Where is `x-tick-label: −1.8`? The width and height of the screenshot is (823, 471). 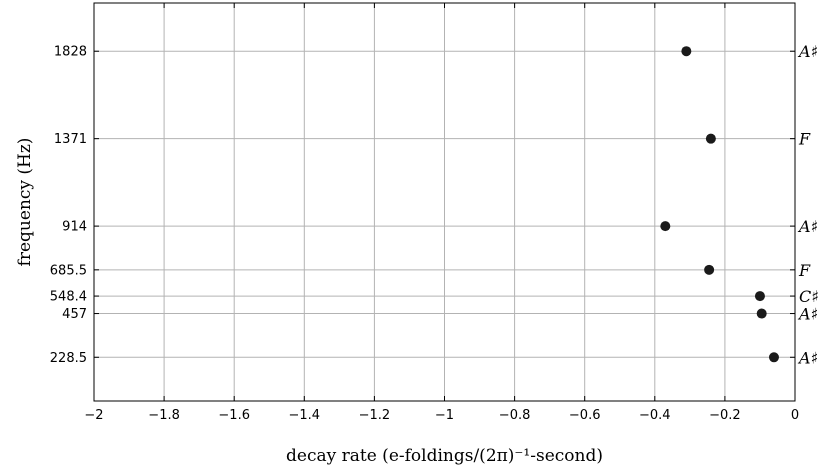
x-tick-label: −1.8 is located at coordinates (164, 415).